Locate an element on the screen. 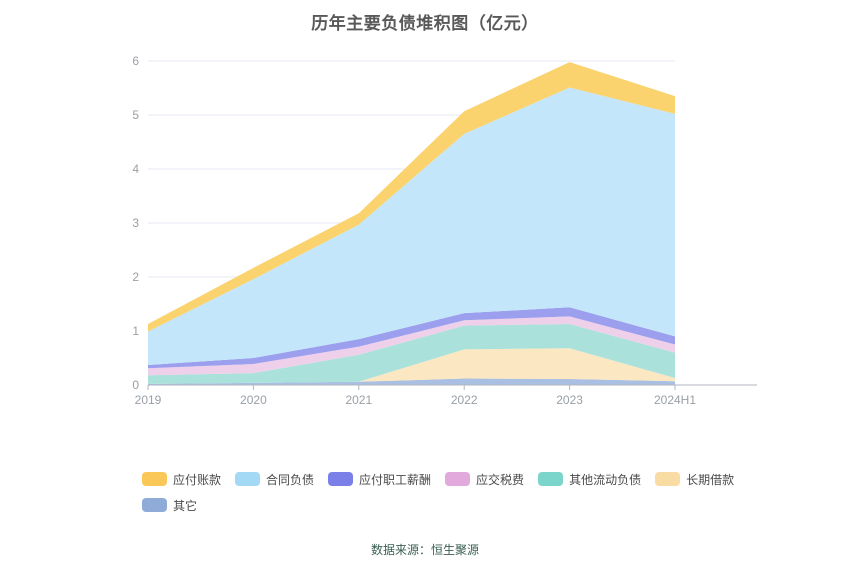 The height and width of the screenshot is (575, 850). y-tick-label: 5 is located at coordinates (135, 115).